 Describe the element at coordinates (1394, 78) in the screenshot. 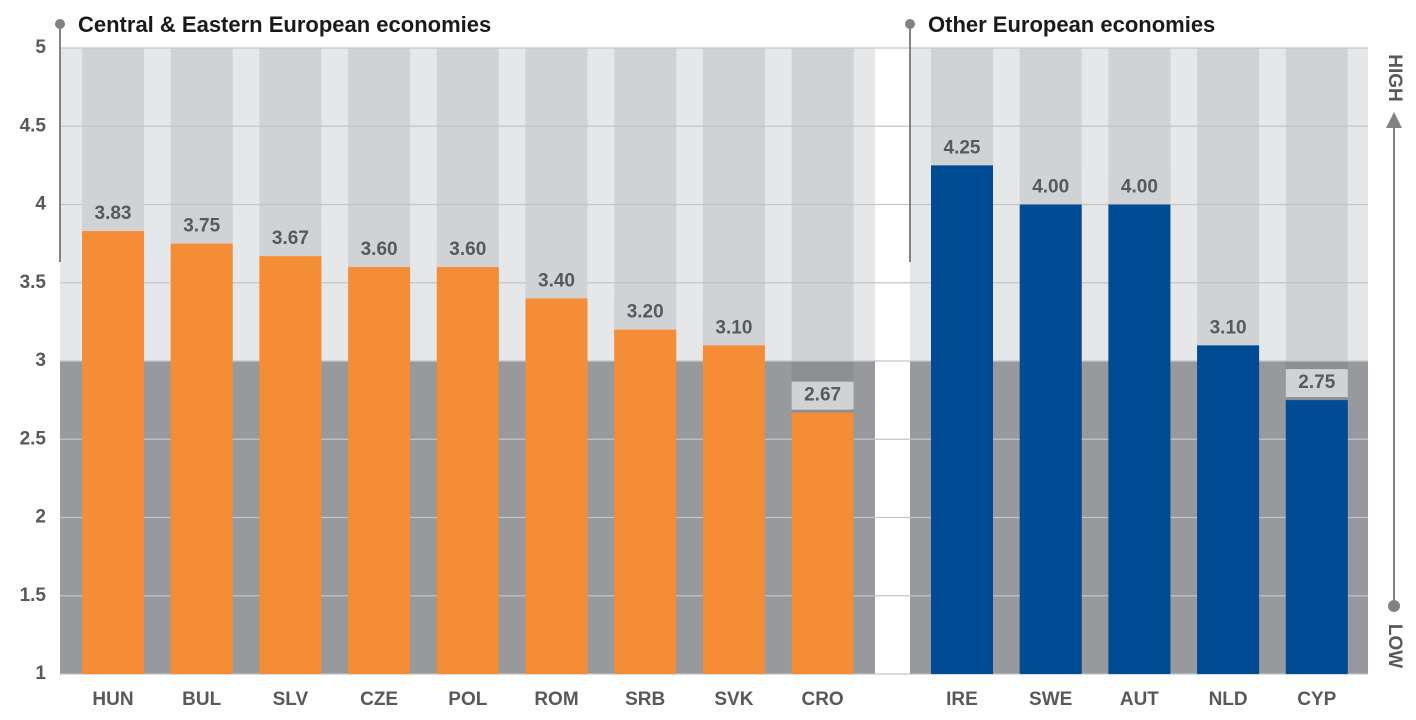

I see `high-label: HIGH` at that location.